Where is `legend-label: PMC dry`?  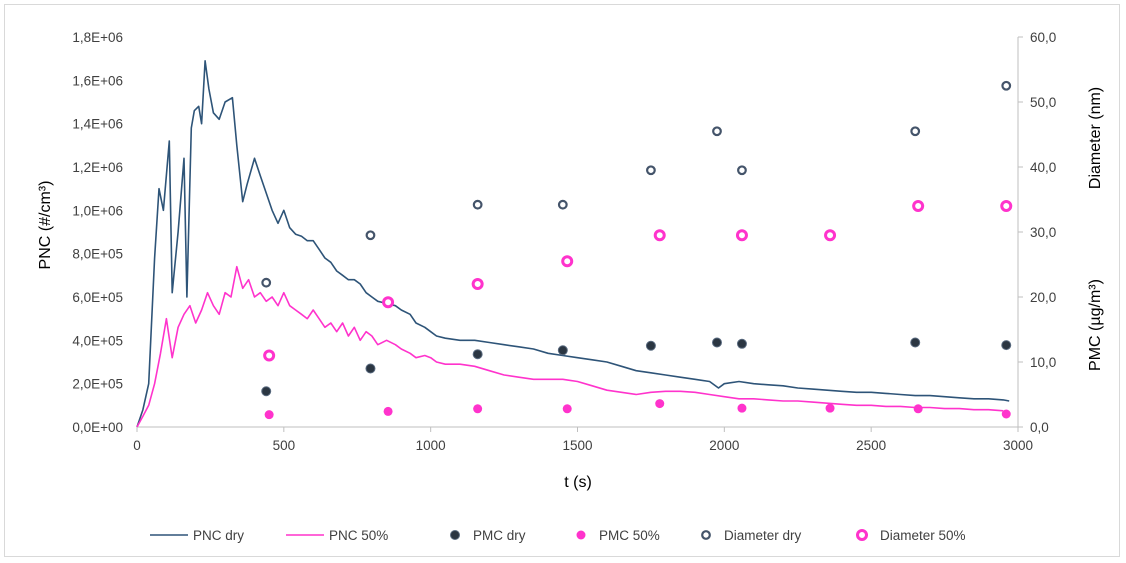
legend-label: PMC dry is located at coordinates (499, 535).